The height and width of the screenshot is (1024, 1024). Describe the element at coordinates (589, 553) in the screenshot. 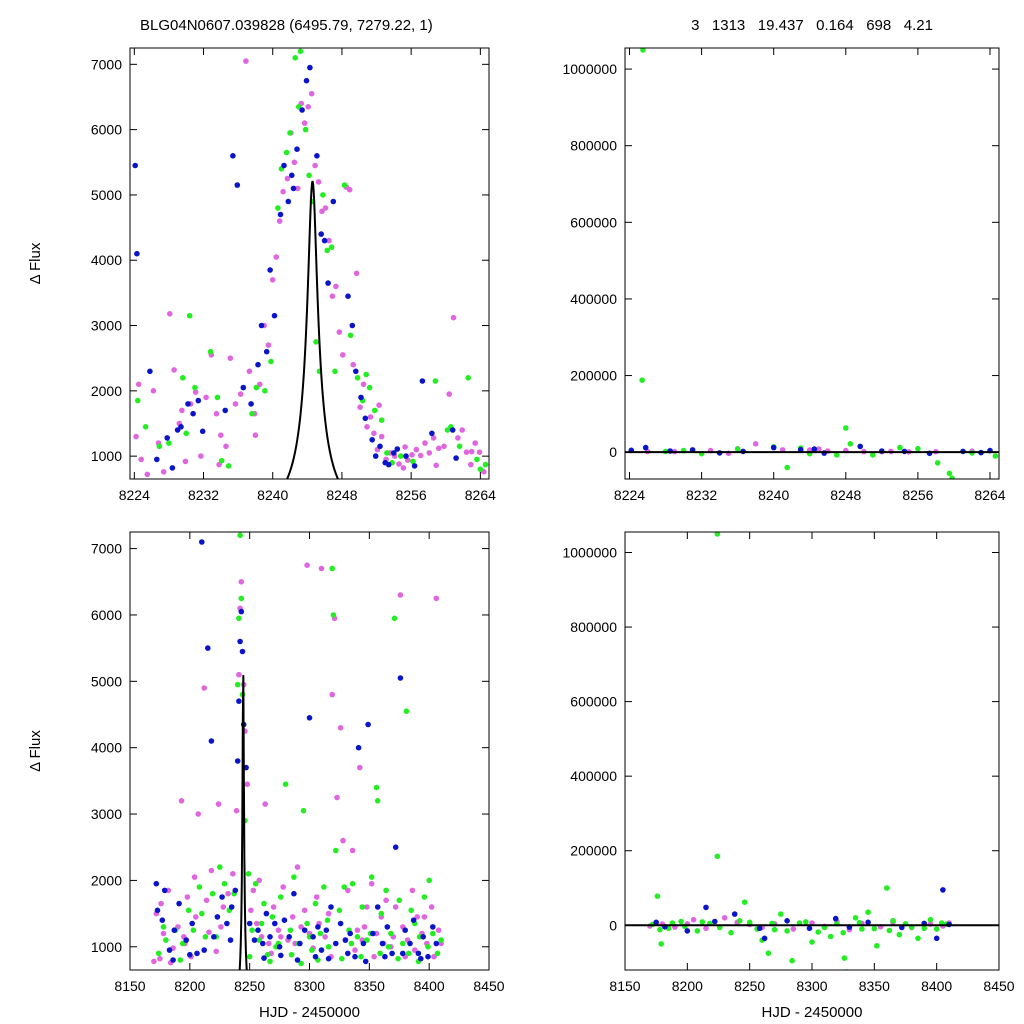

I see `y-tick-label: 1000000` at that location.